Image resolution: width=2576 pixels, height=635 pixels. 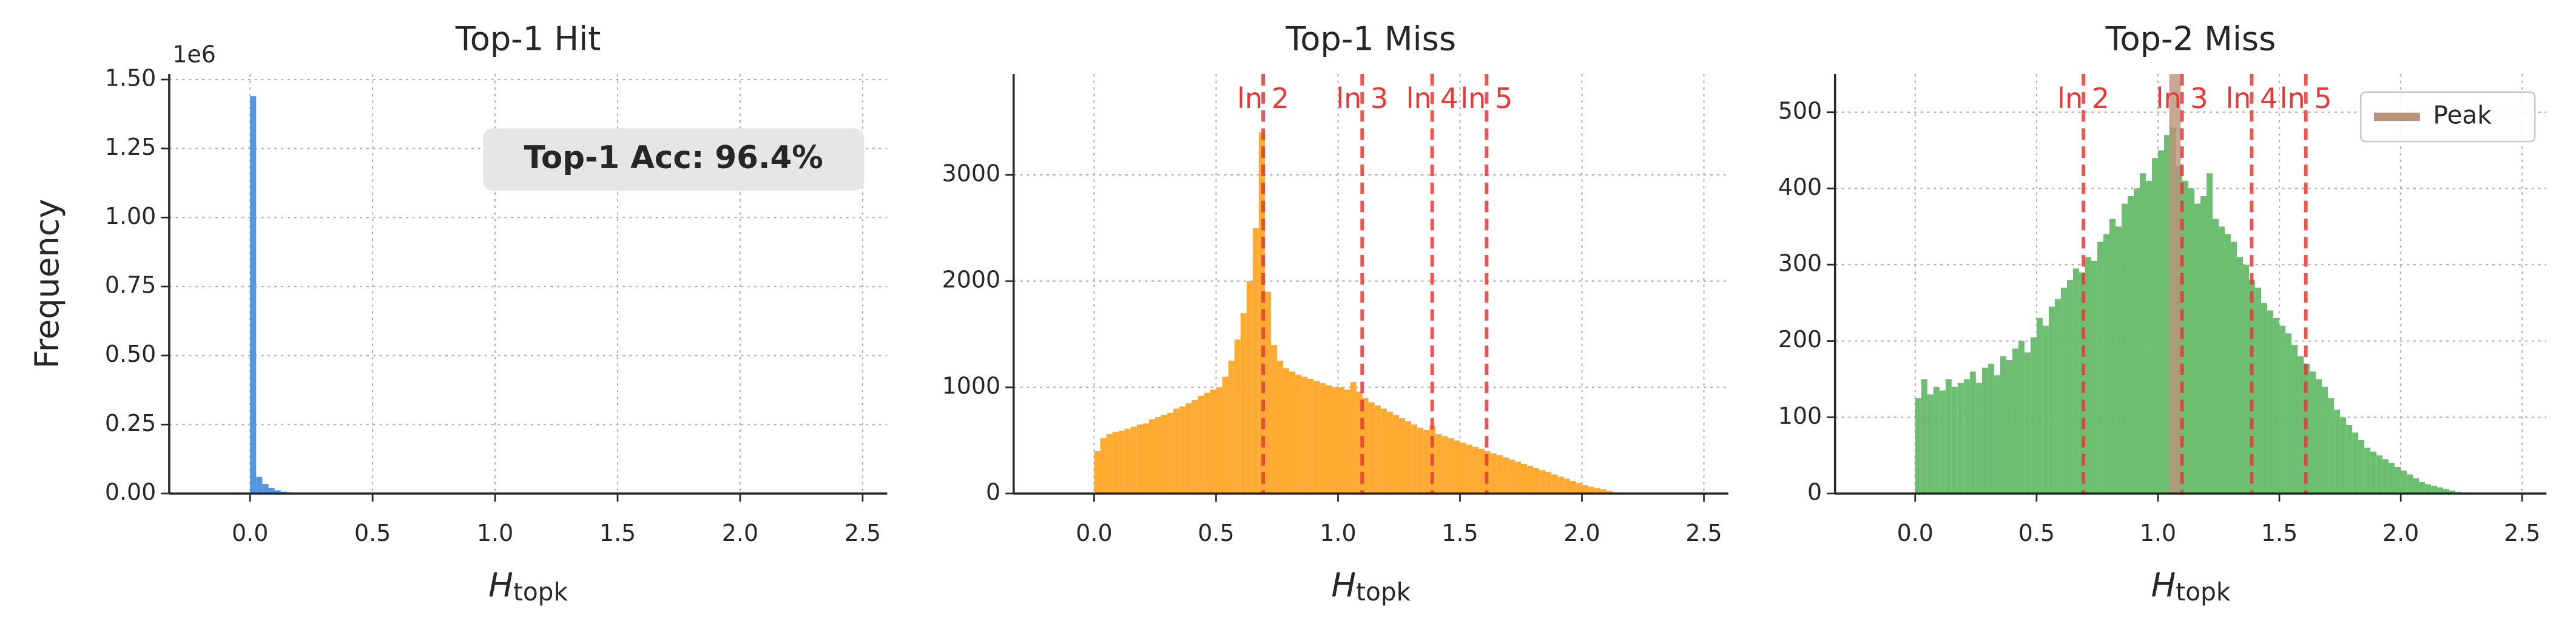 What do you see at coordinates (971, 173) in the screenshot?
I see `y-tick-label: 3000` at bounding box center [971, 173].